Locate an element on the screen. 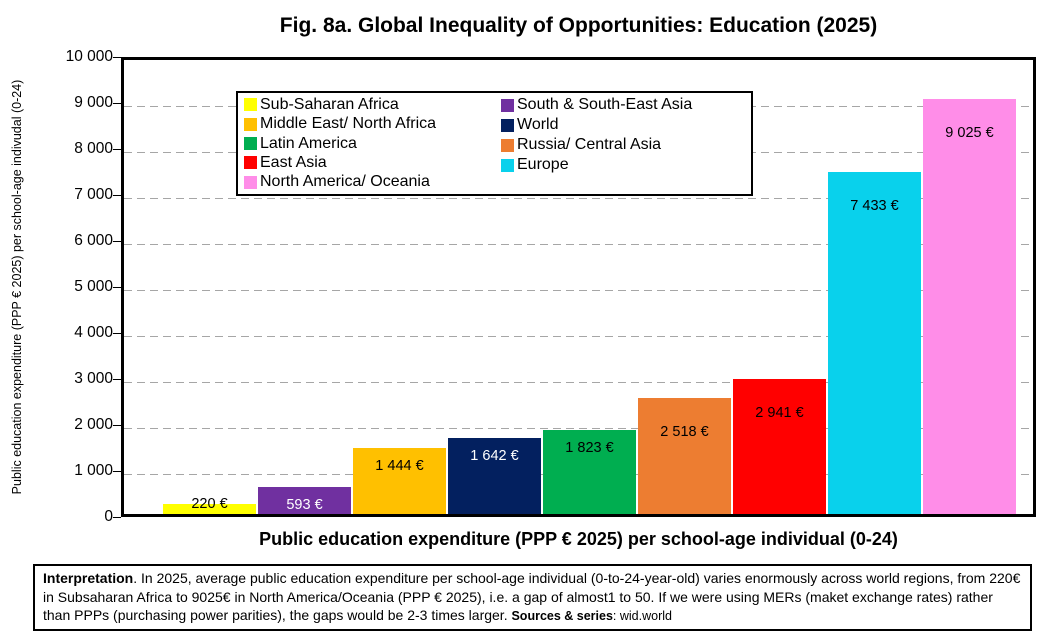  legend-item-north-america-oceania: North America/ Oceania is located at coordinates (372, 182).